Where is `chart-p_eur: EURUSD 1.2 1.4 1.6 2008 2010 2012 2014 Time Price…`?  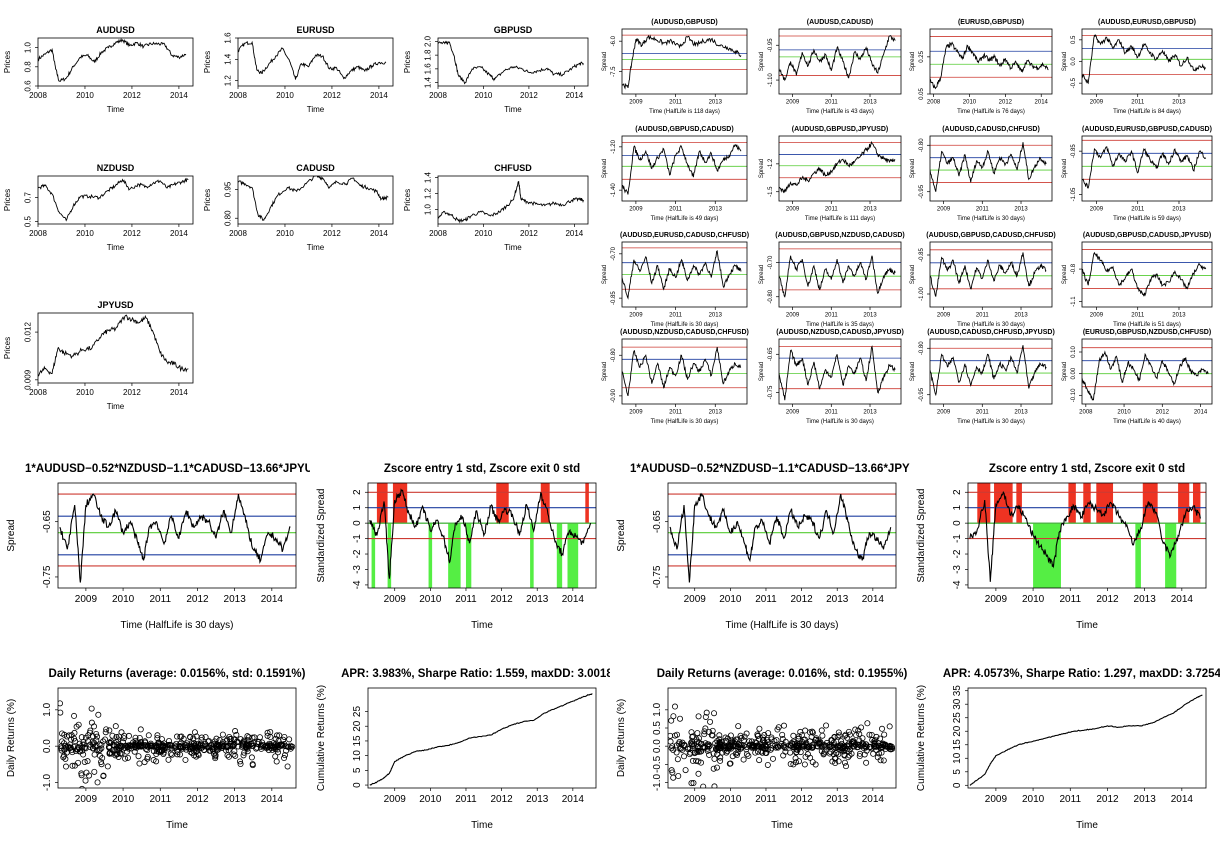
chart-p_eur: EURUSD 1.2 1.4 1.6 2008 2010 2012 2014 Time Price… is located at coordinates (298, 69).